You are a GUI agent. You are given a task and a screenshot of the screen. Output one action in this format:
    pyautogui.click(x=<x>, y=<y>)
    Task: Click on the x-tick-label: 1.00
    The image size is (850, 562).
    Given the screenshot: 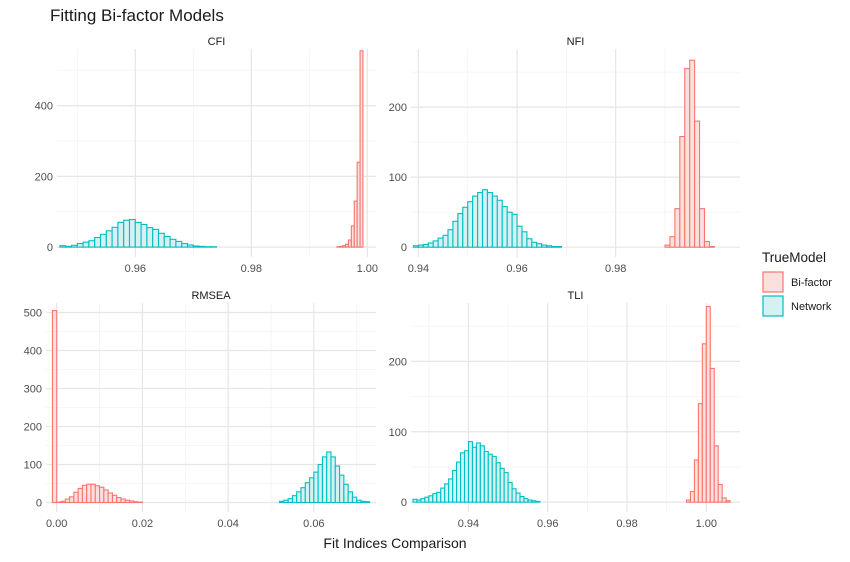 What is the action you would take?
    pyautogui.click(x=706, y=524)
    